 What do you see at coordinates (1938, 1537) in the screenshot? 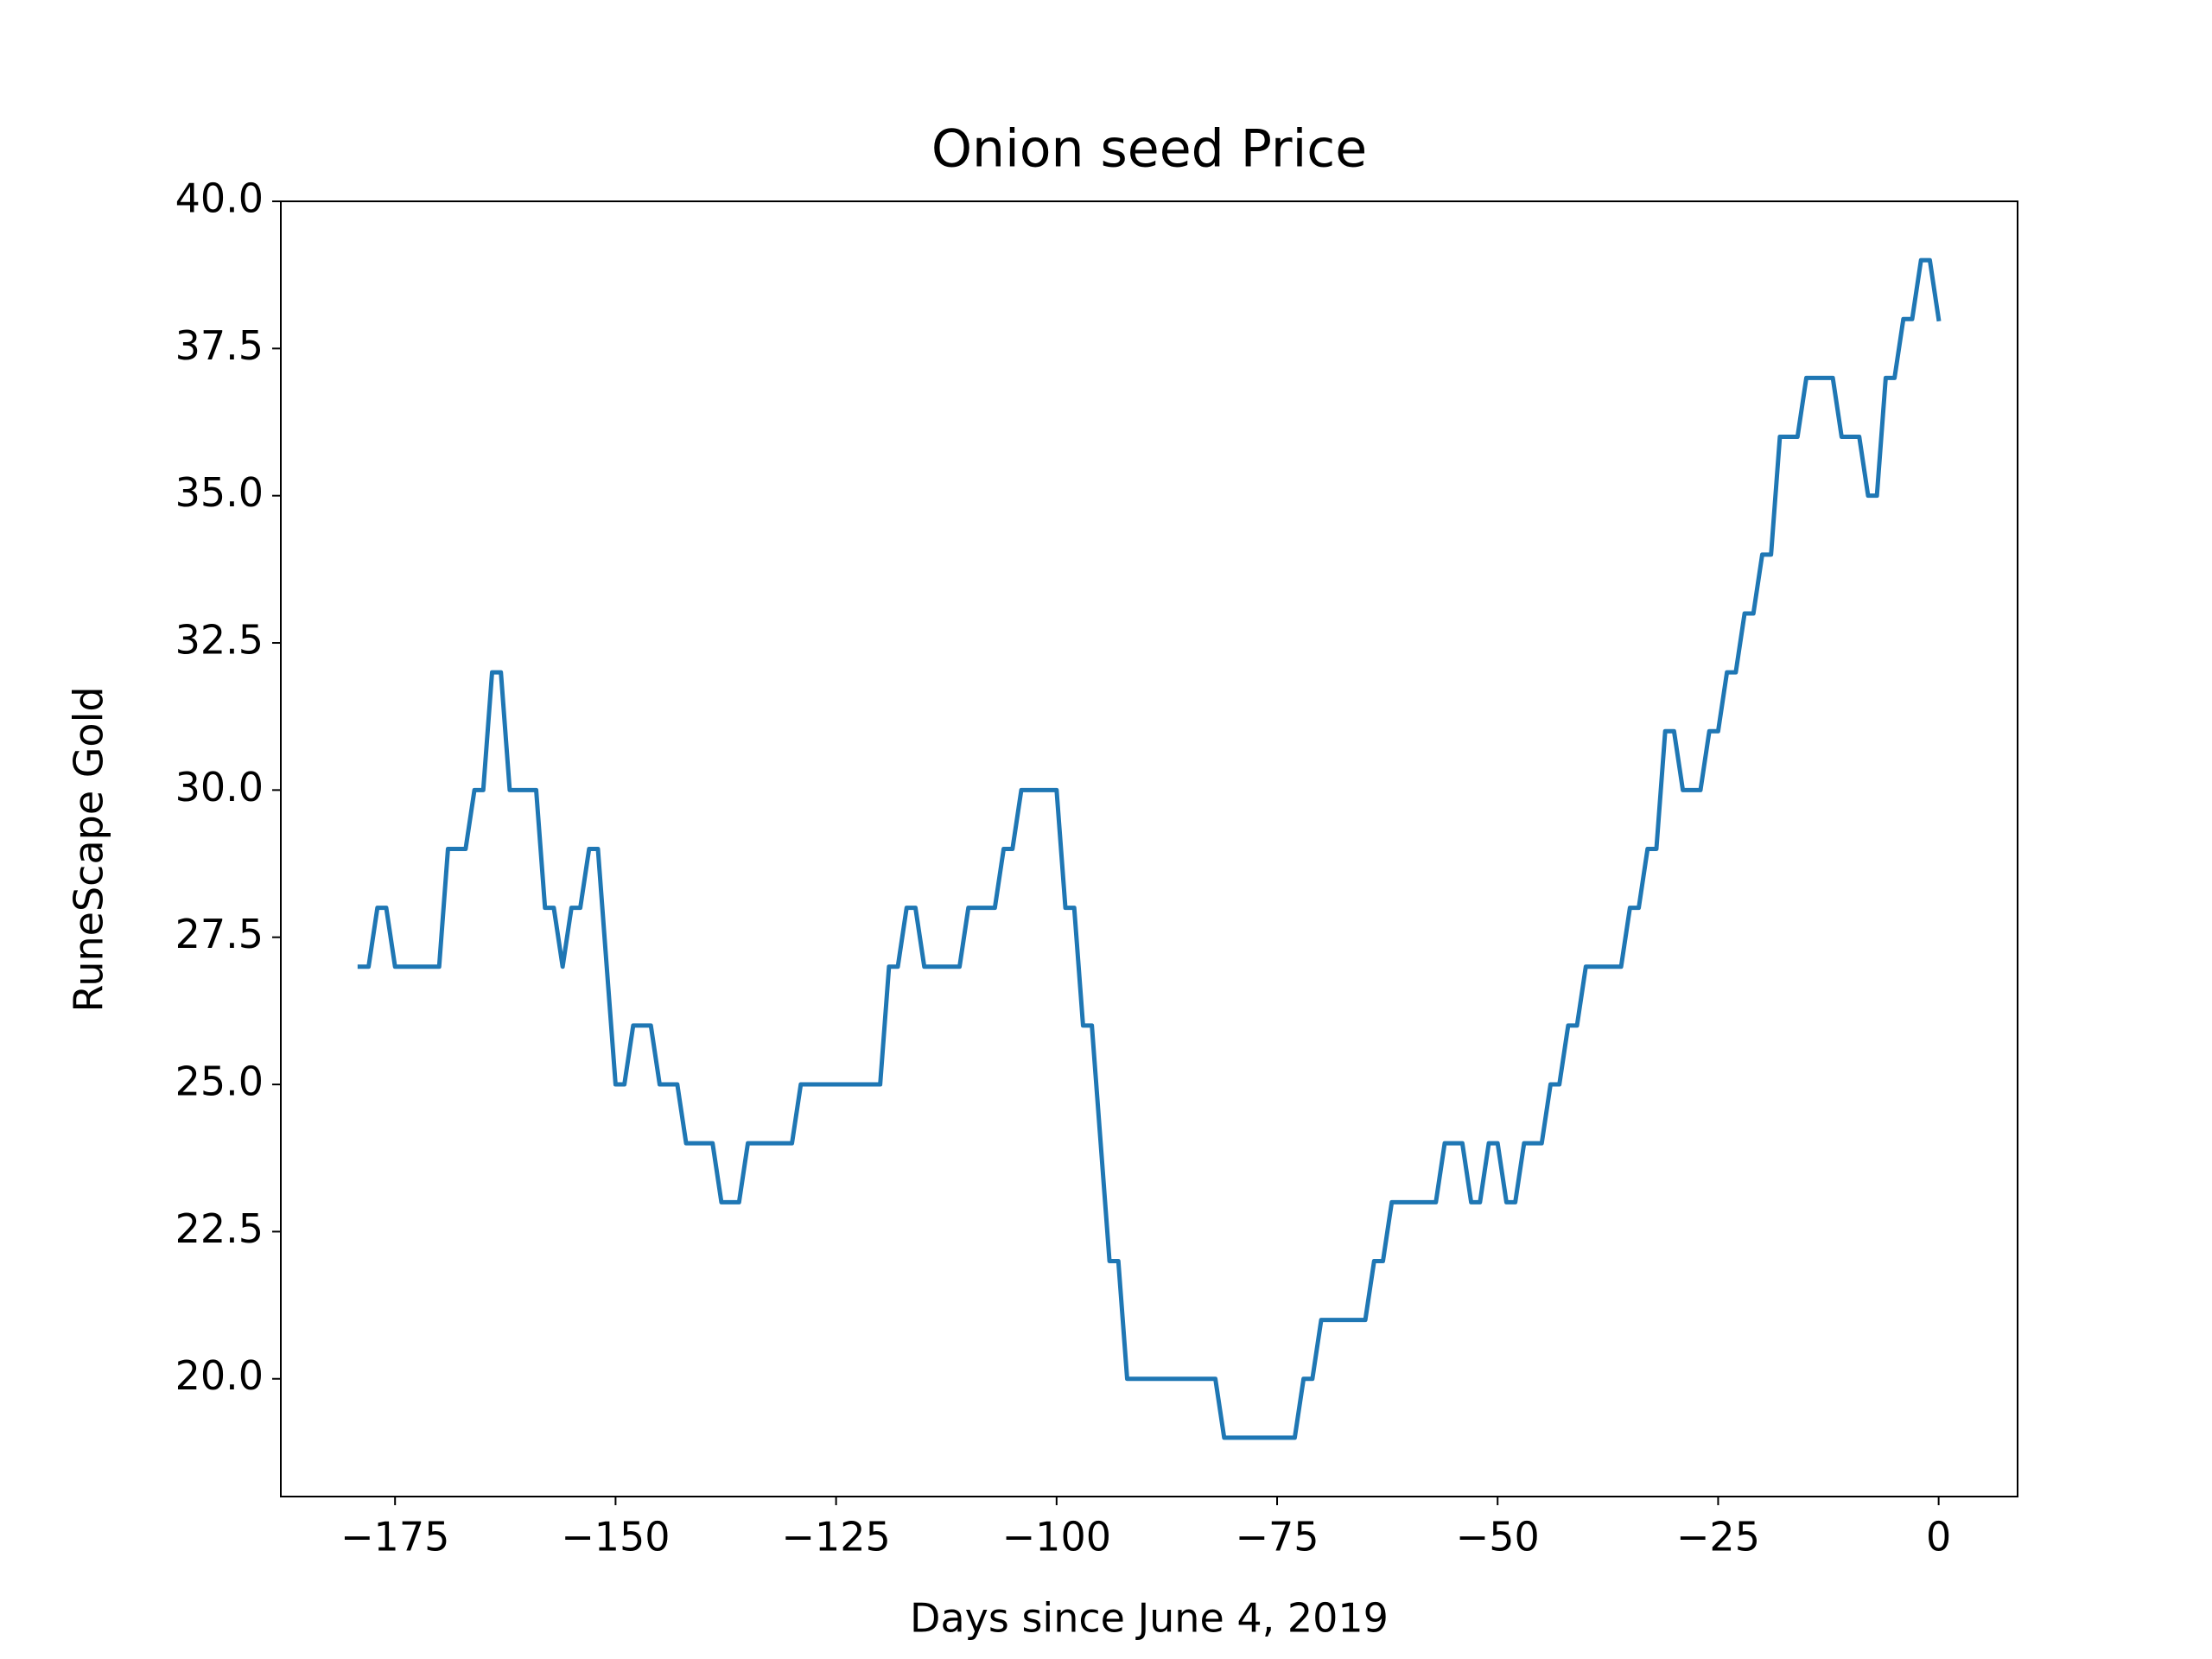
I see `x-tick-label: 0` at bounding box center [1938, 1537].